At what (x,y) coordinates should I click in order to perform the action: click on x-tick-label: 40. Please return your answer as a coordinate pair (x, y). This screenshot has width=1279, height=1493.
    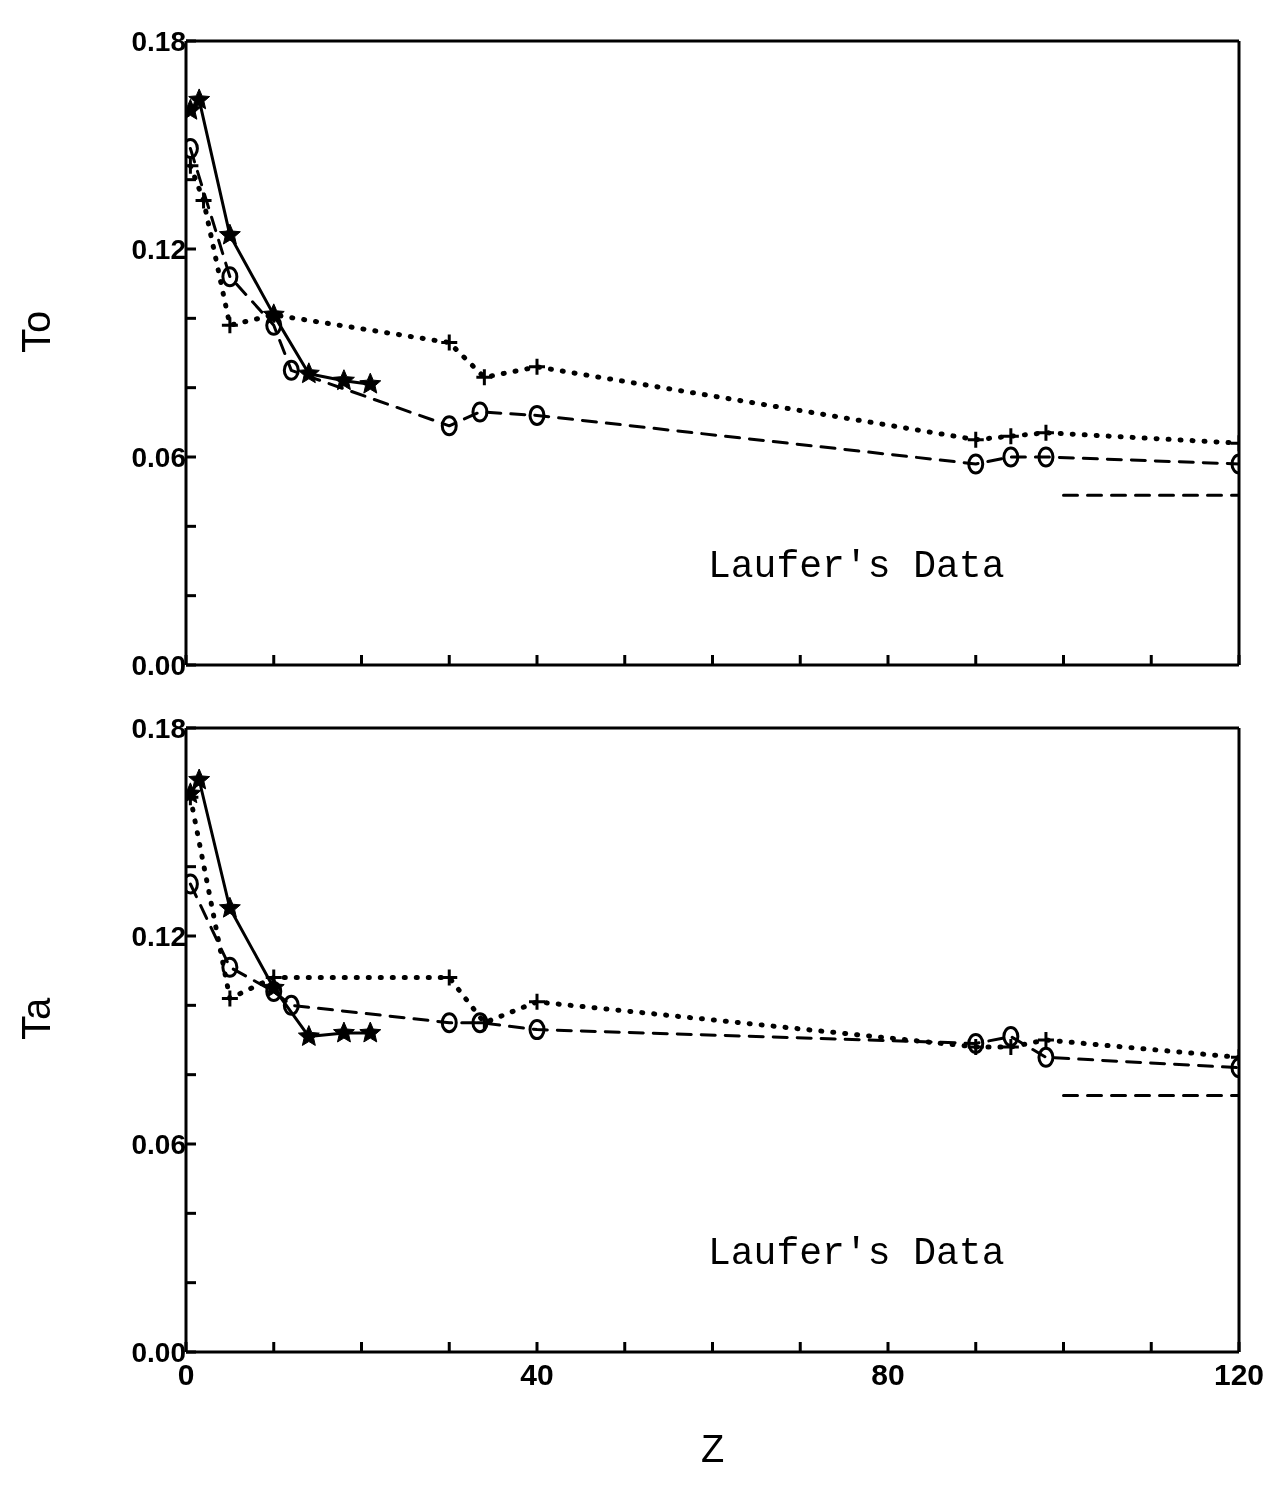
    Looking at the image, I should click on (537, 1375).